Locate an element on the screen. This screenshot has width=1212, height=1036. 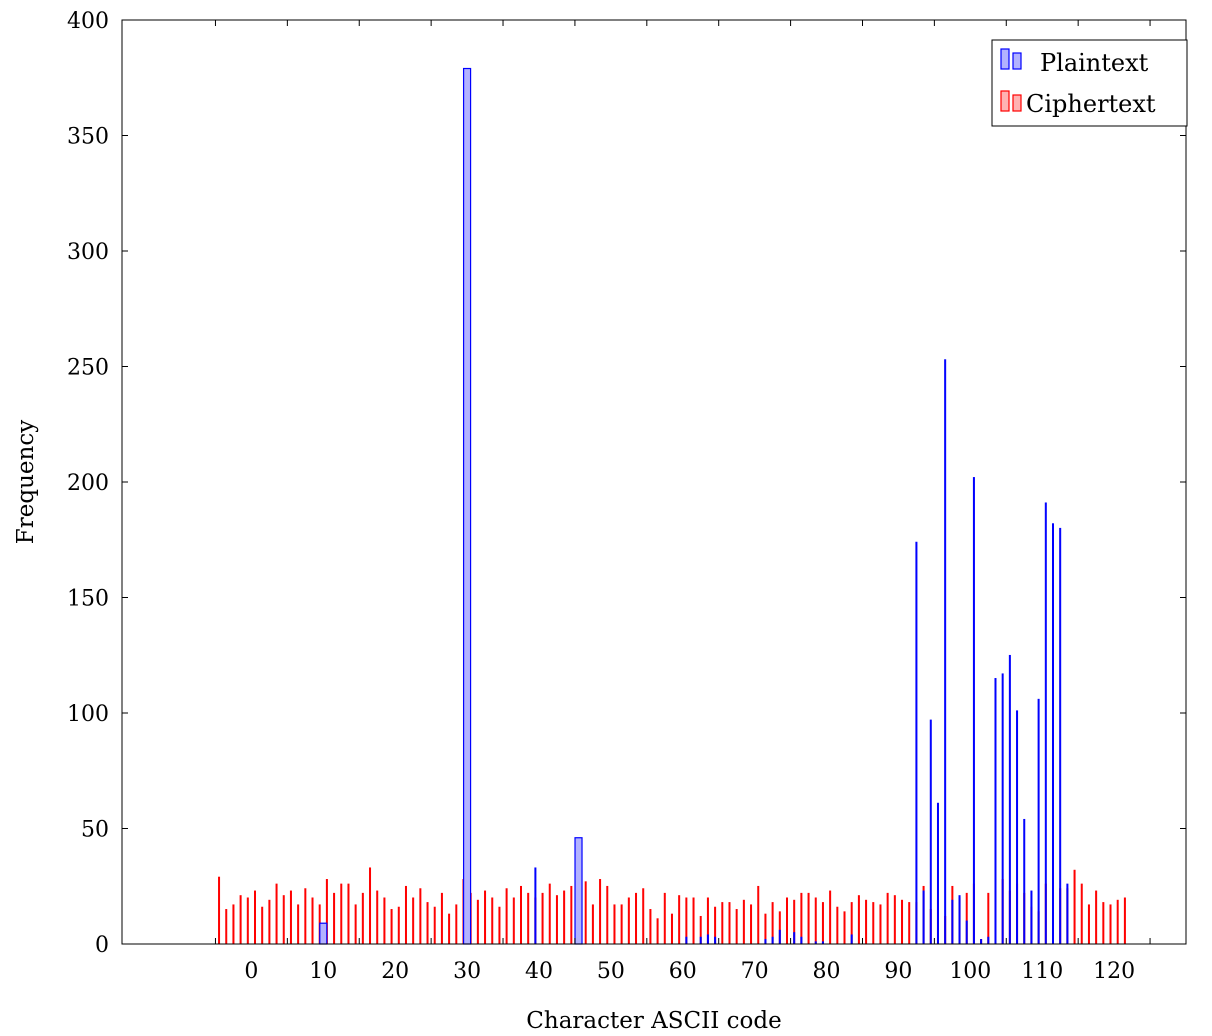
x-tick-label: 120 is located at coordinates (1114, 971).